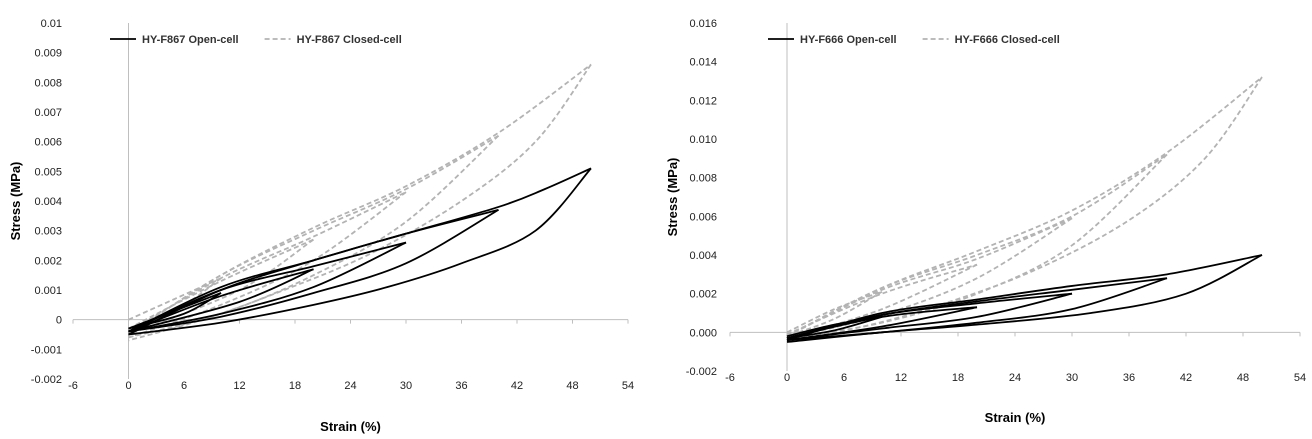  What do you see at coordinates (703, 101) in the screenshot?
I see `y-tick-label: 0.012` at bounding box center [703, 101].